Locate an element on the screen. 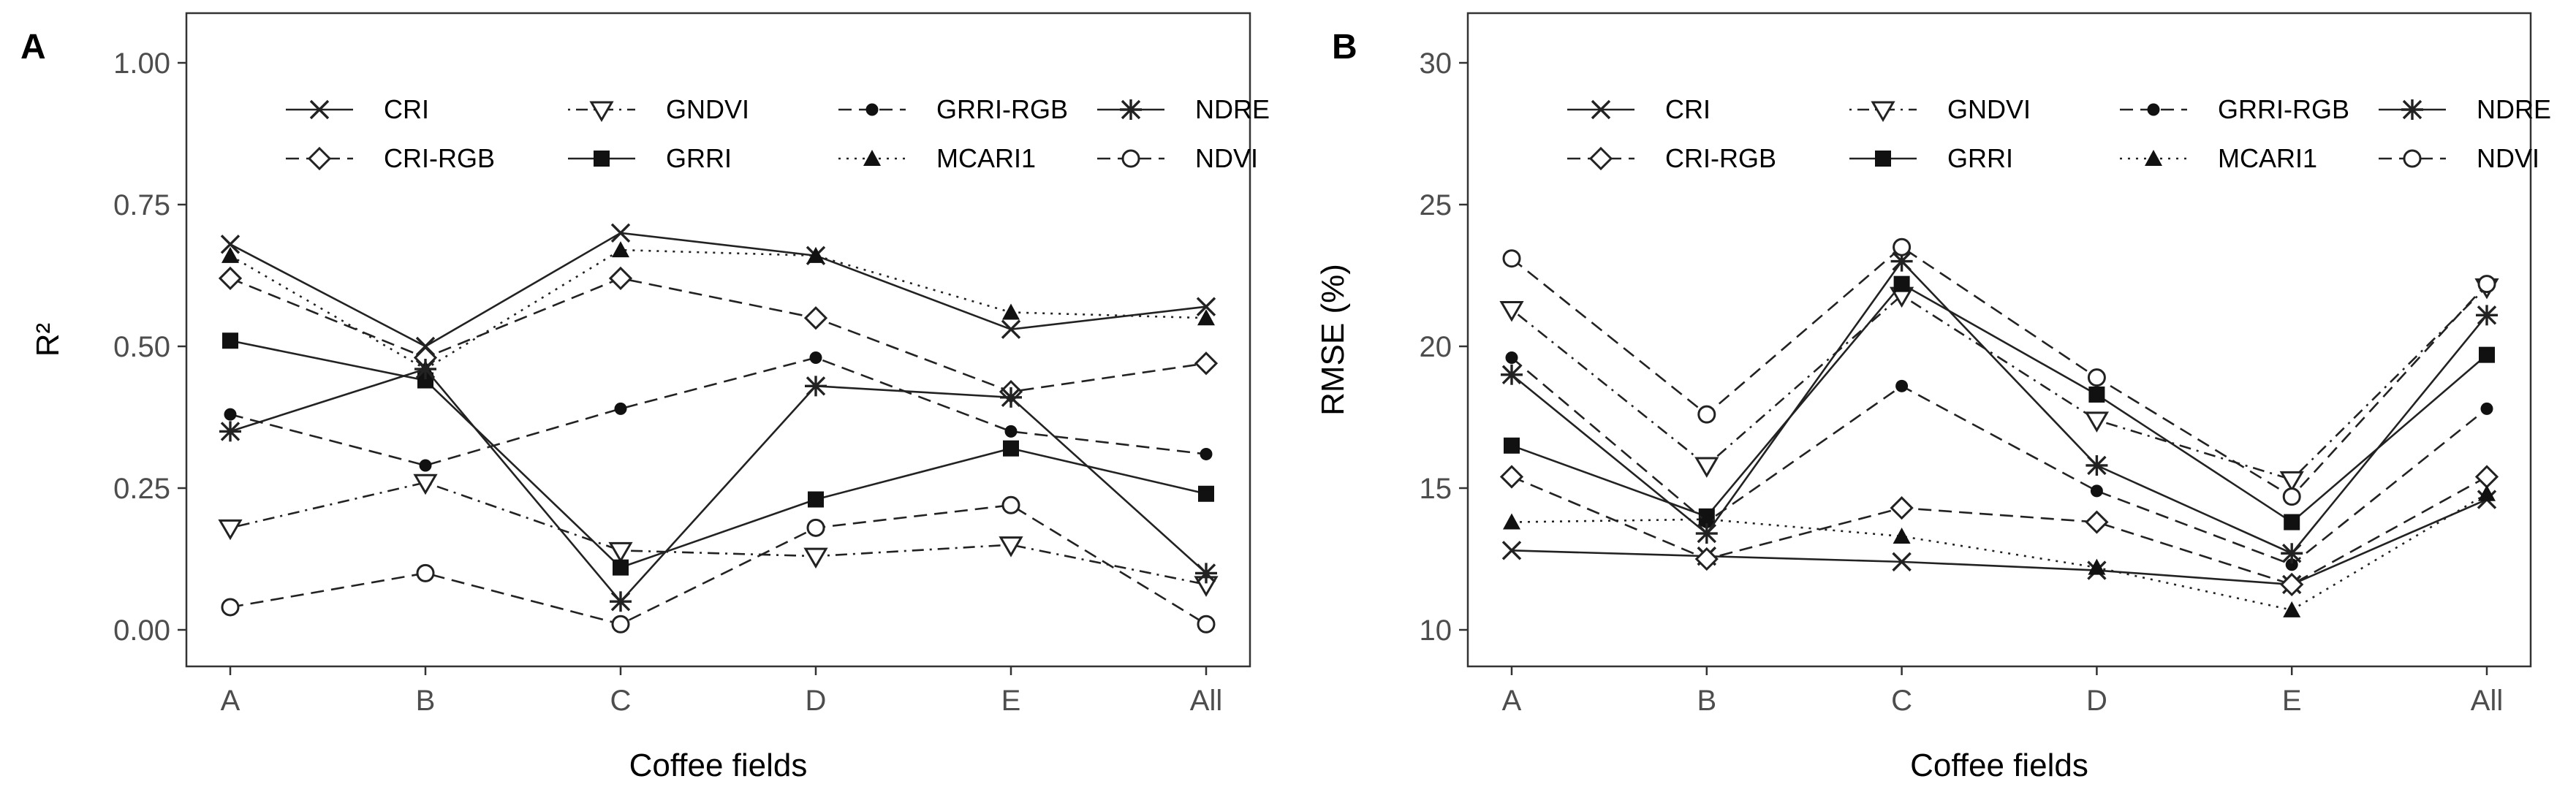 This screenshot has height=795, width=2576. y-tick-label: 10 is located at coordinates (1436, 631).